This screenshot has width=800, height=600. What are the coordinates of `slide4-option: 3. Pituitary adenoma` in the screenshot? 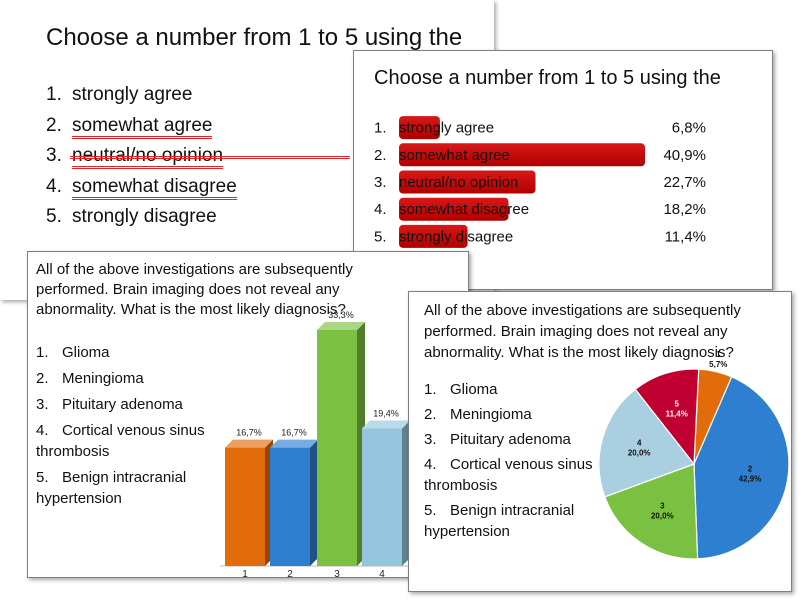 It's located at (511, 439).